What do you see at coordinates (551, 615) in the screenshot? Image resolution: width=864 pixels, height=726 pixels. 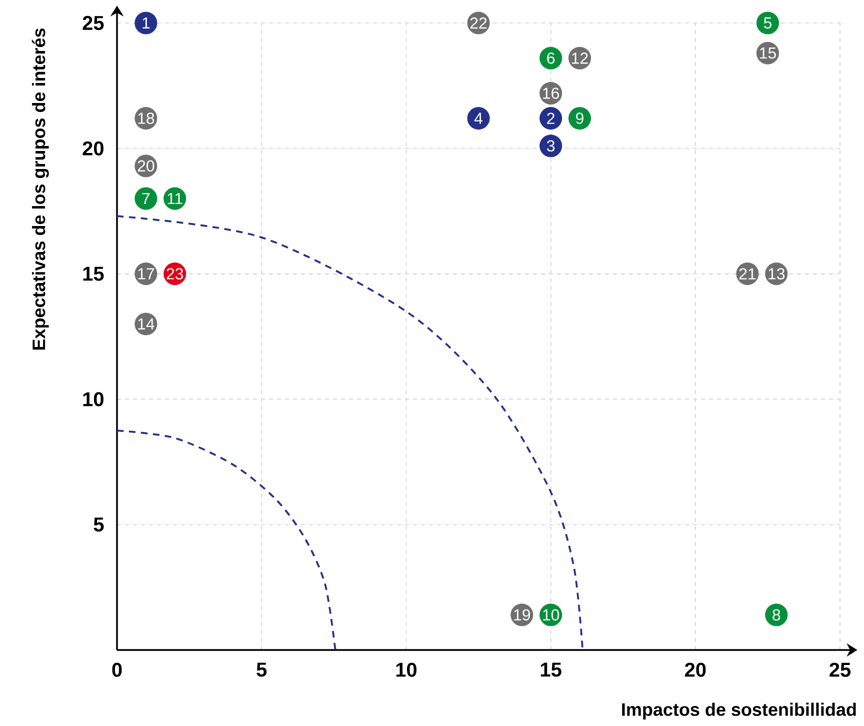 I see `annotation: 10` at bounding box center [551, 615].